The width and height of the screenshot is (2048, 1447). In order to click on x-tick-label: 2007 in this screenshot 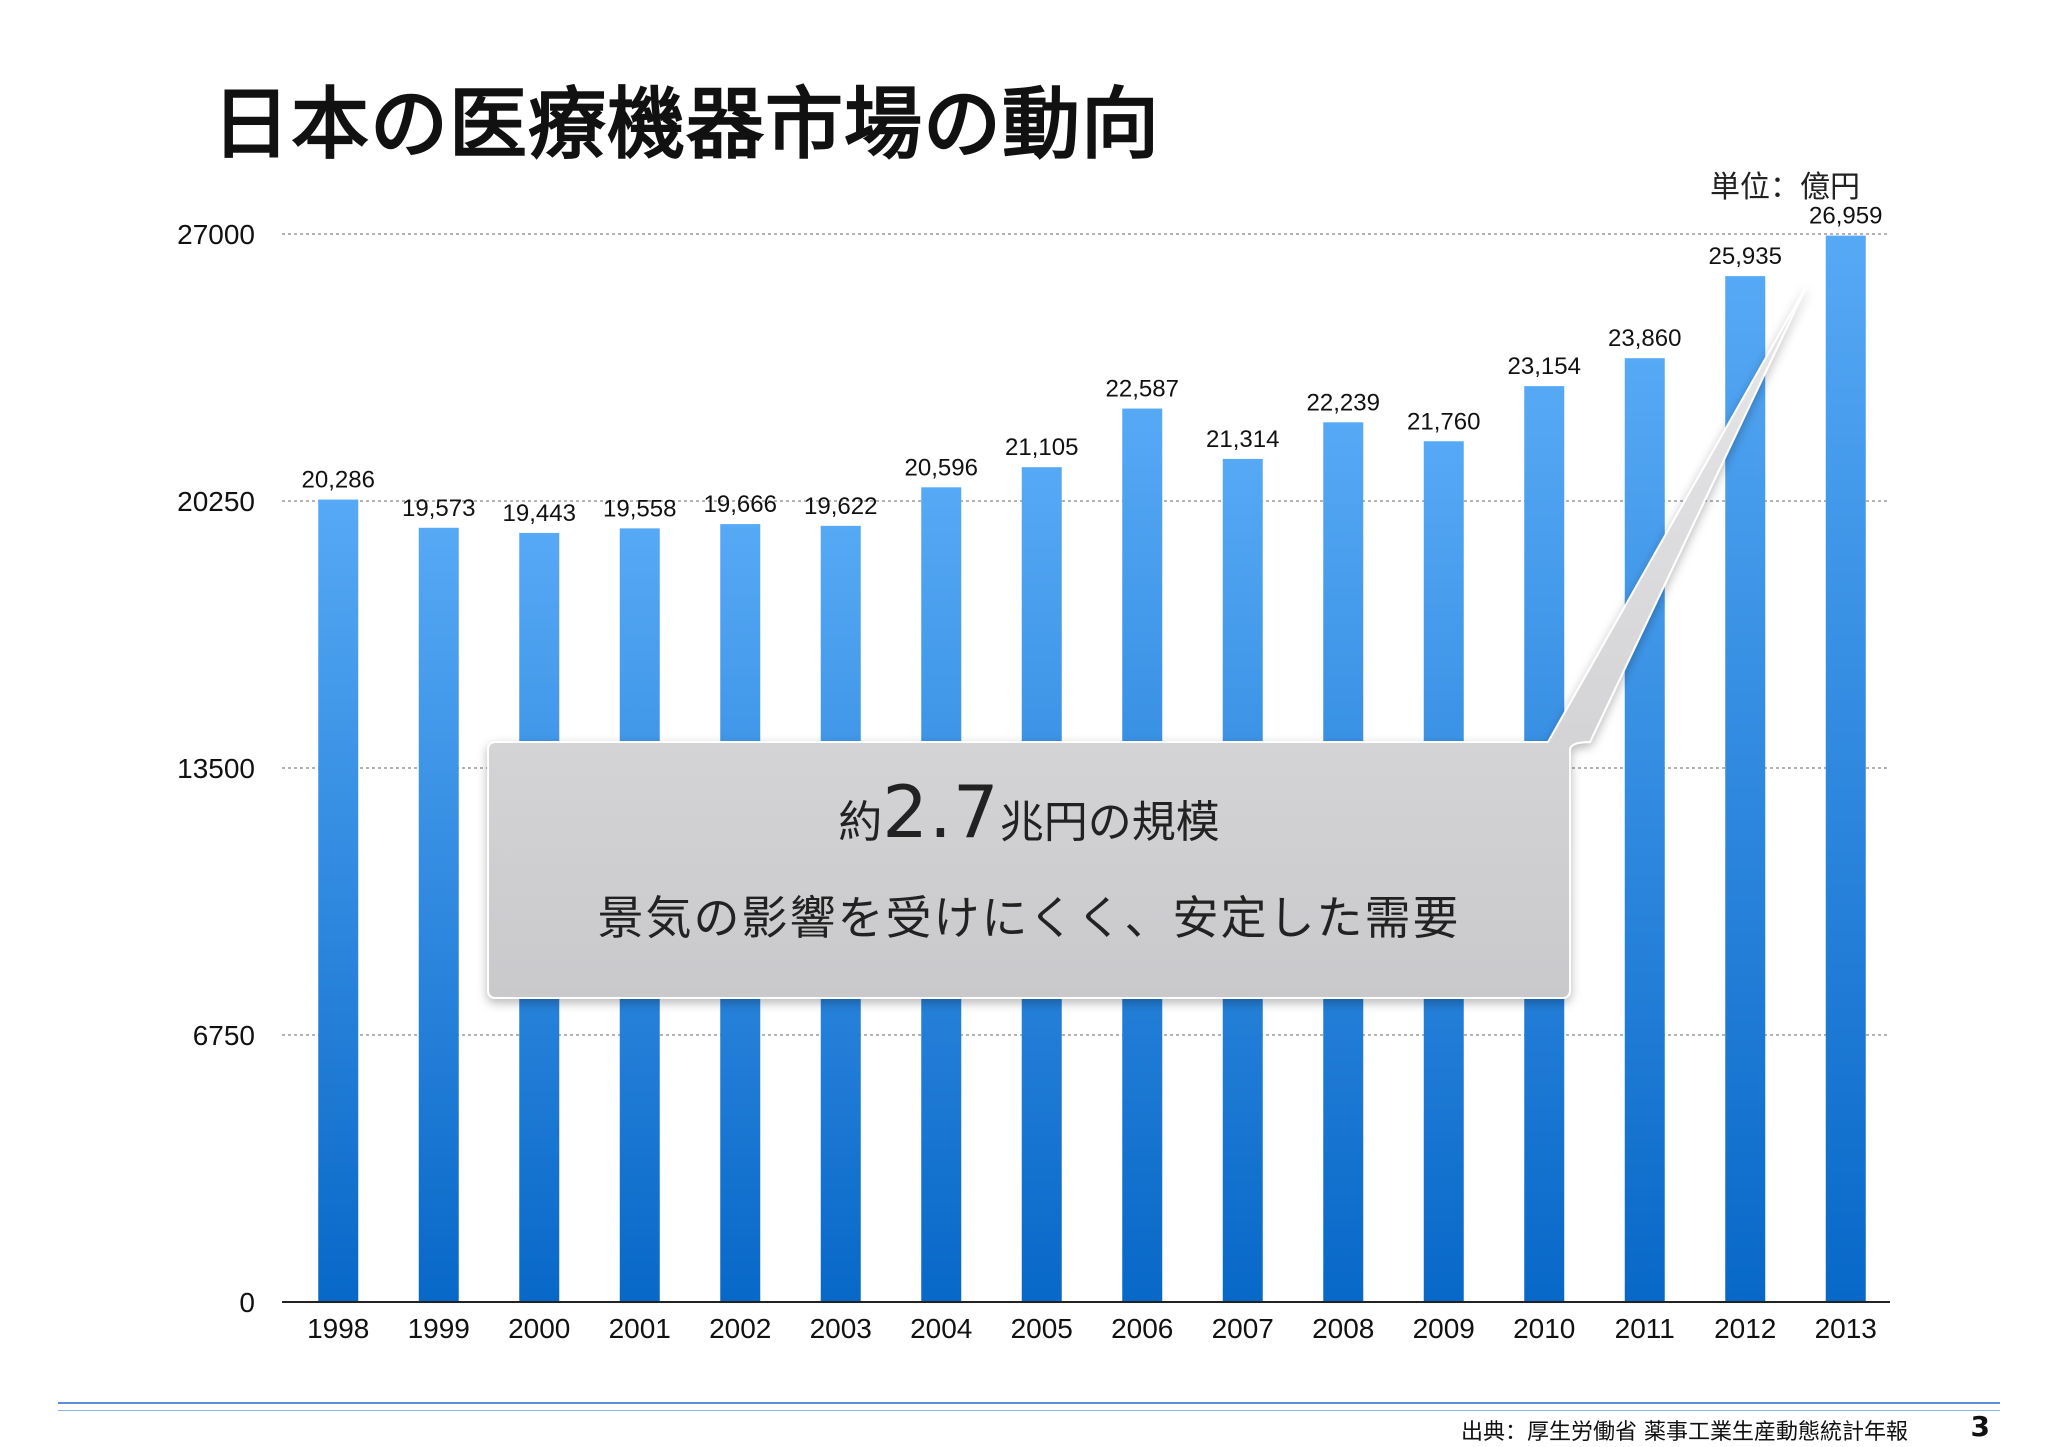, I will do `click(1243, 1328)`.